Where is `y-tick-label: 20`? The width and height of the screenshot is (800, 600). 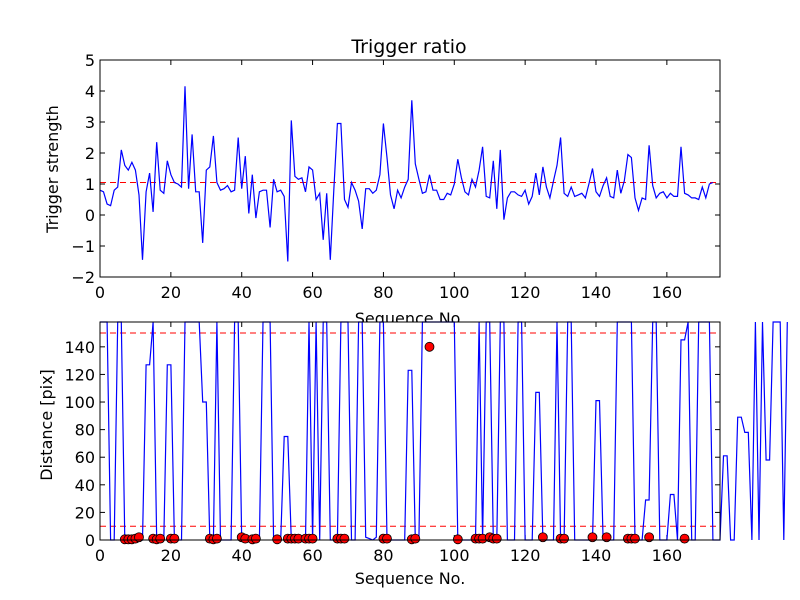
y-tick-label: 20 is located at coordinates (85, 512).